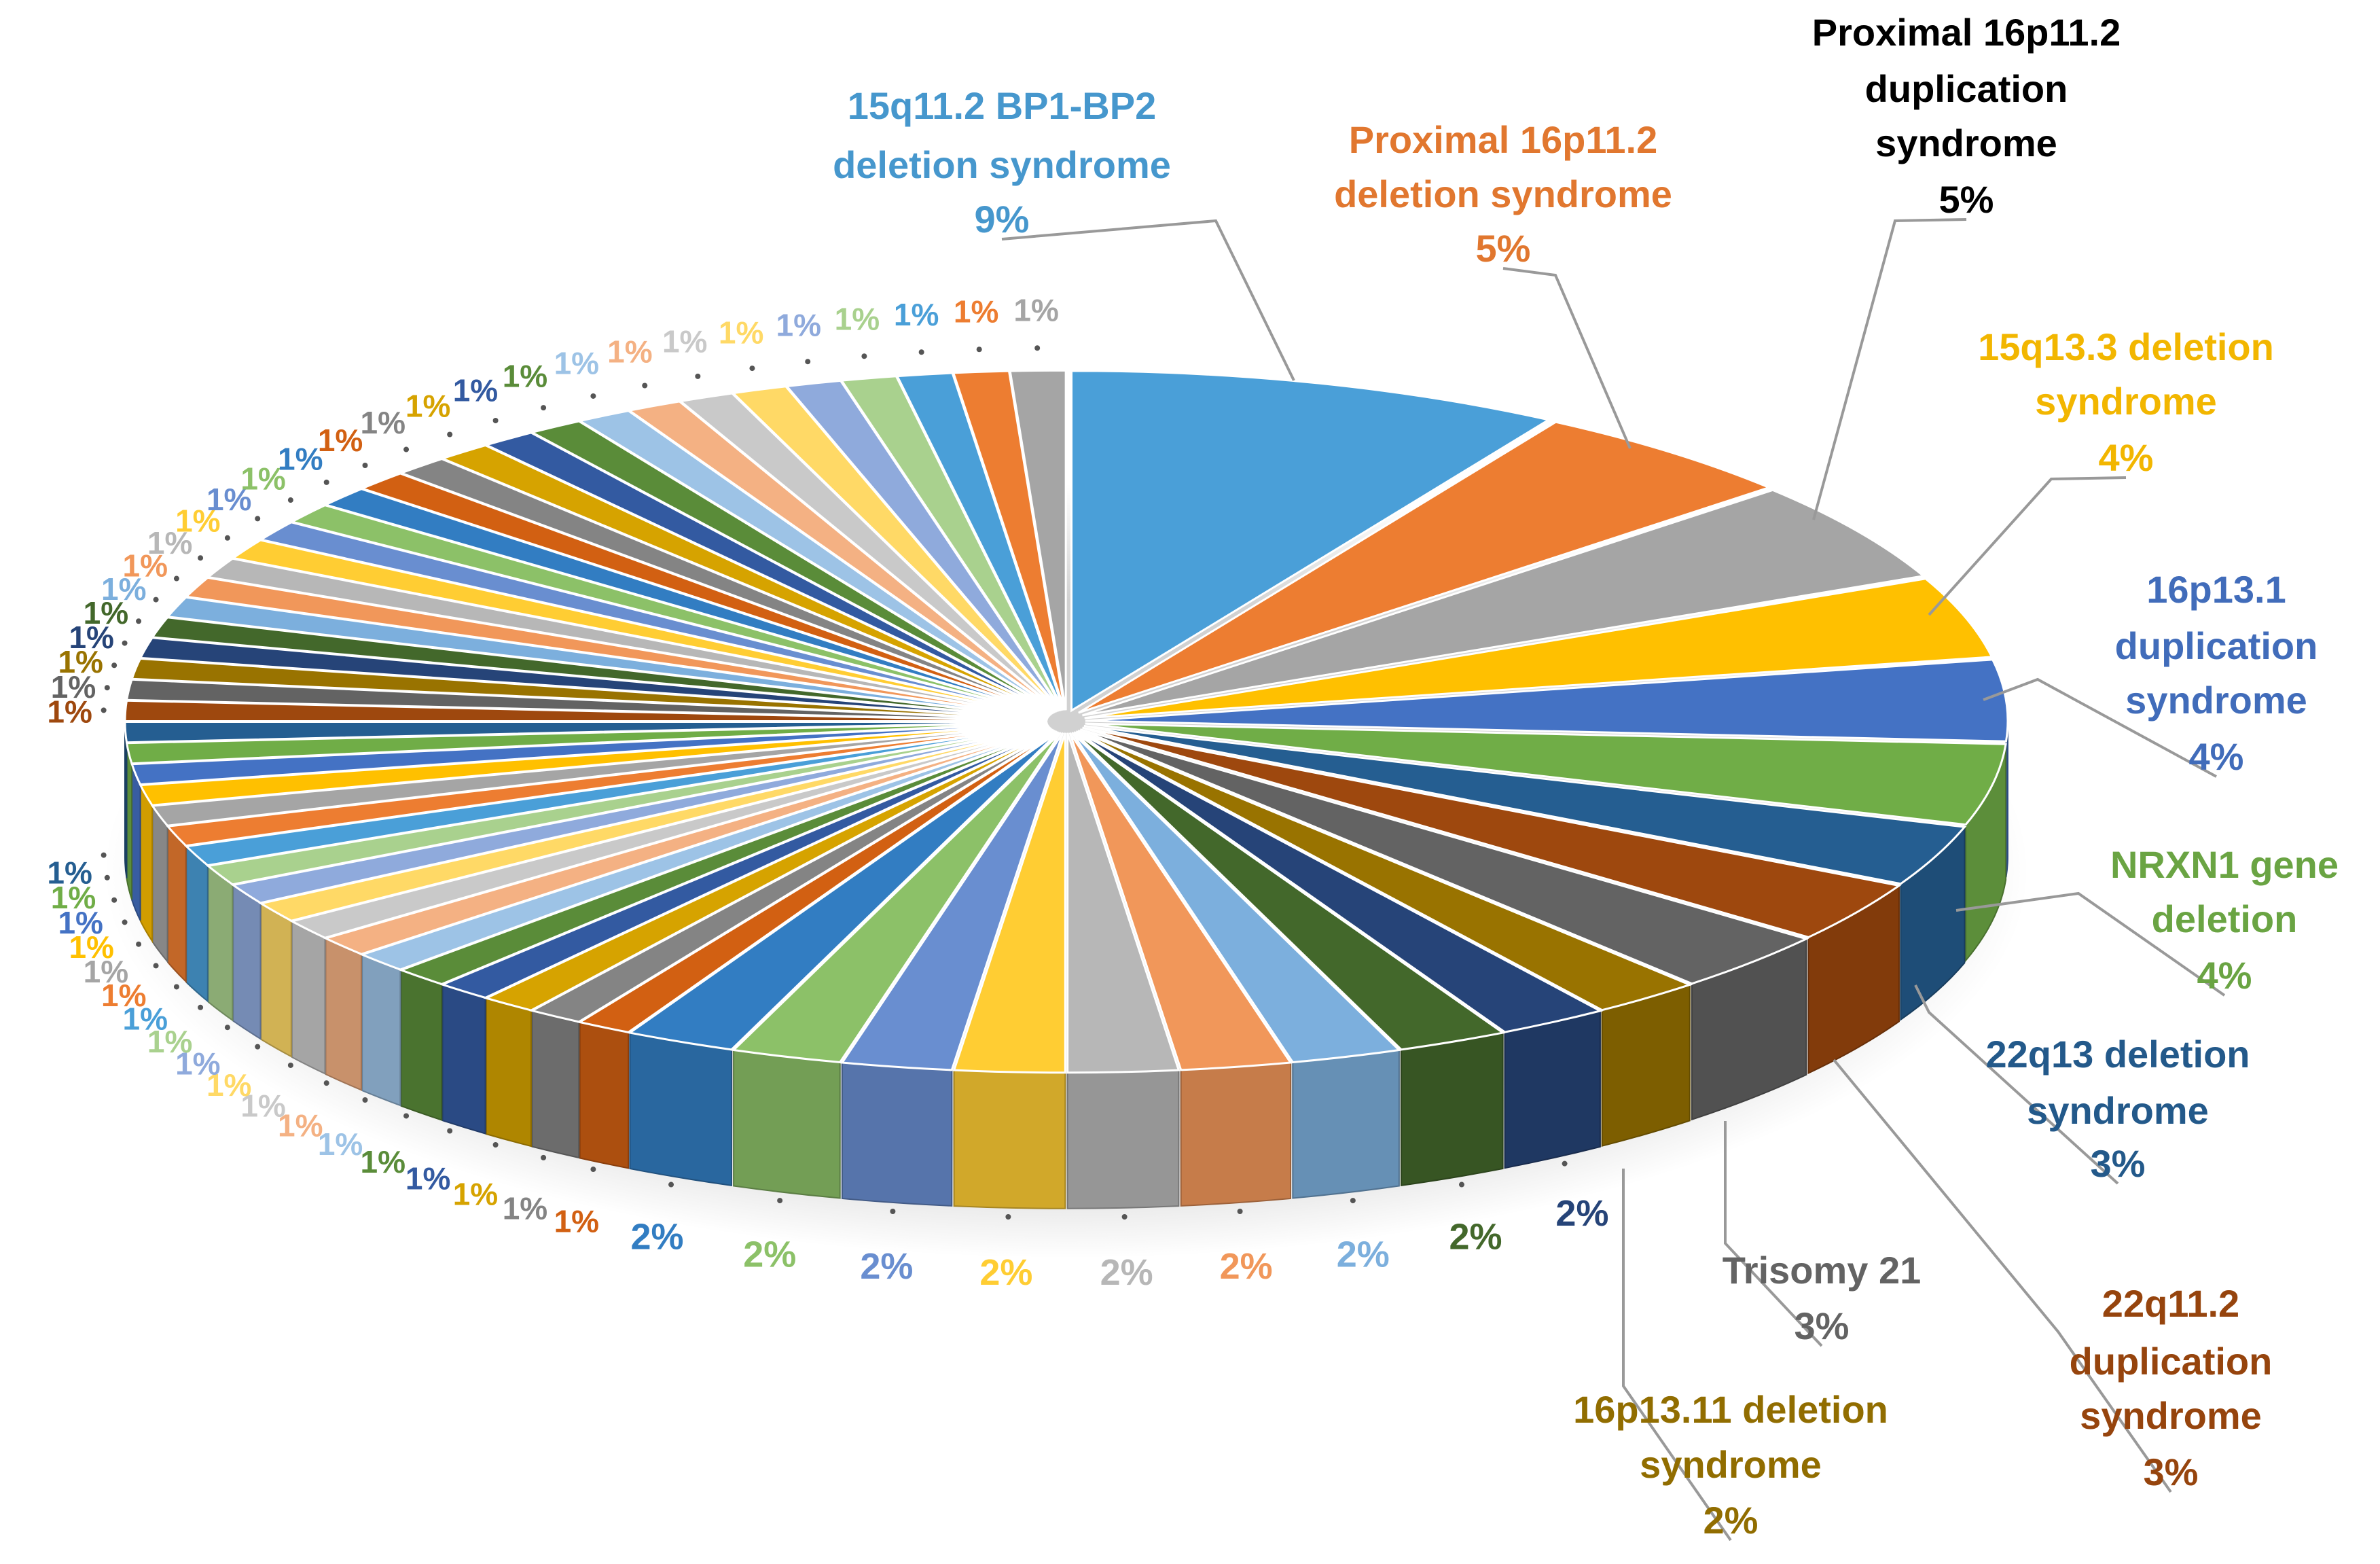 This screenshot has width=2380, height=1564. I want to click on slice-pct-10: 2%, so click(1581, 1213).